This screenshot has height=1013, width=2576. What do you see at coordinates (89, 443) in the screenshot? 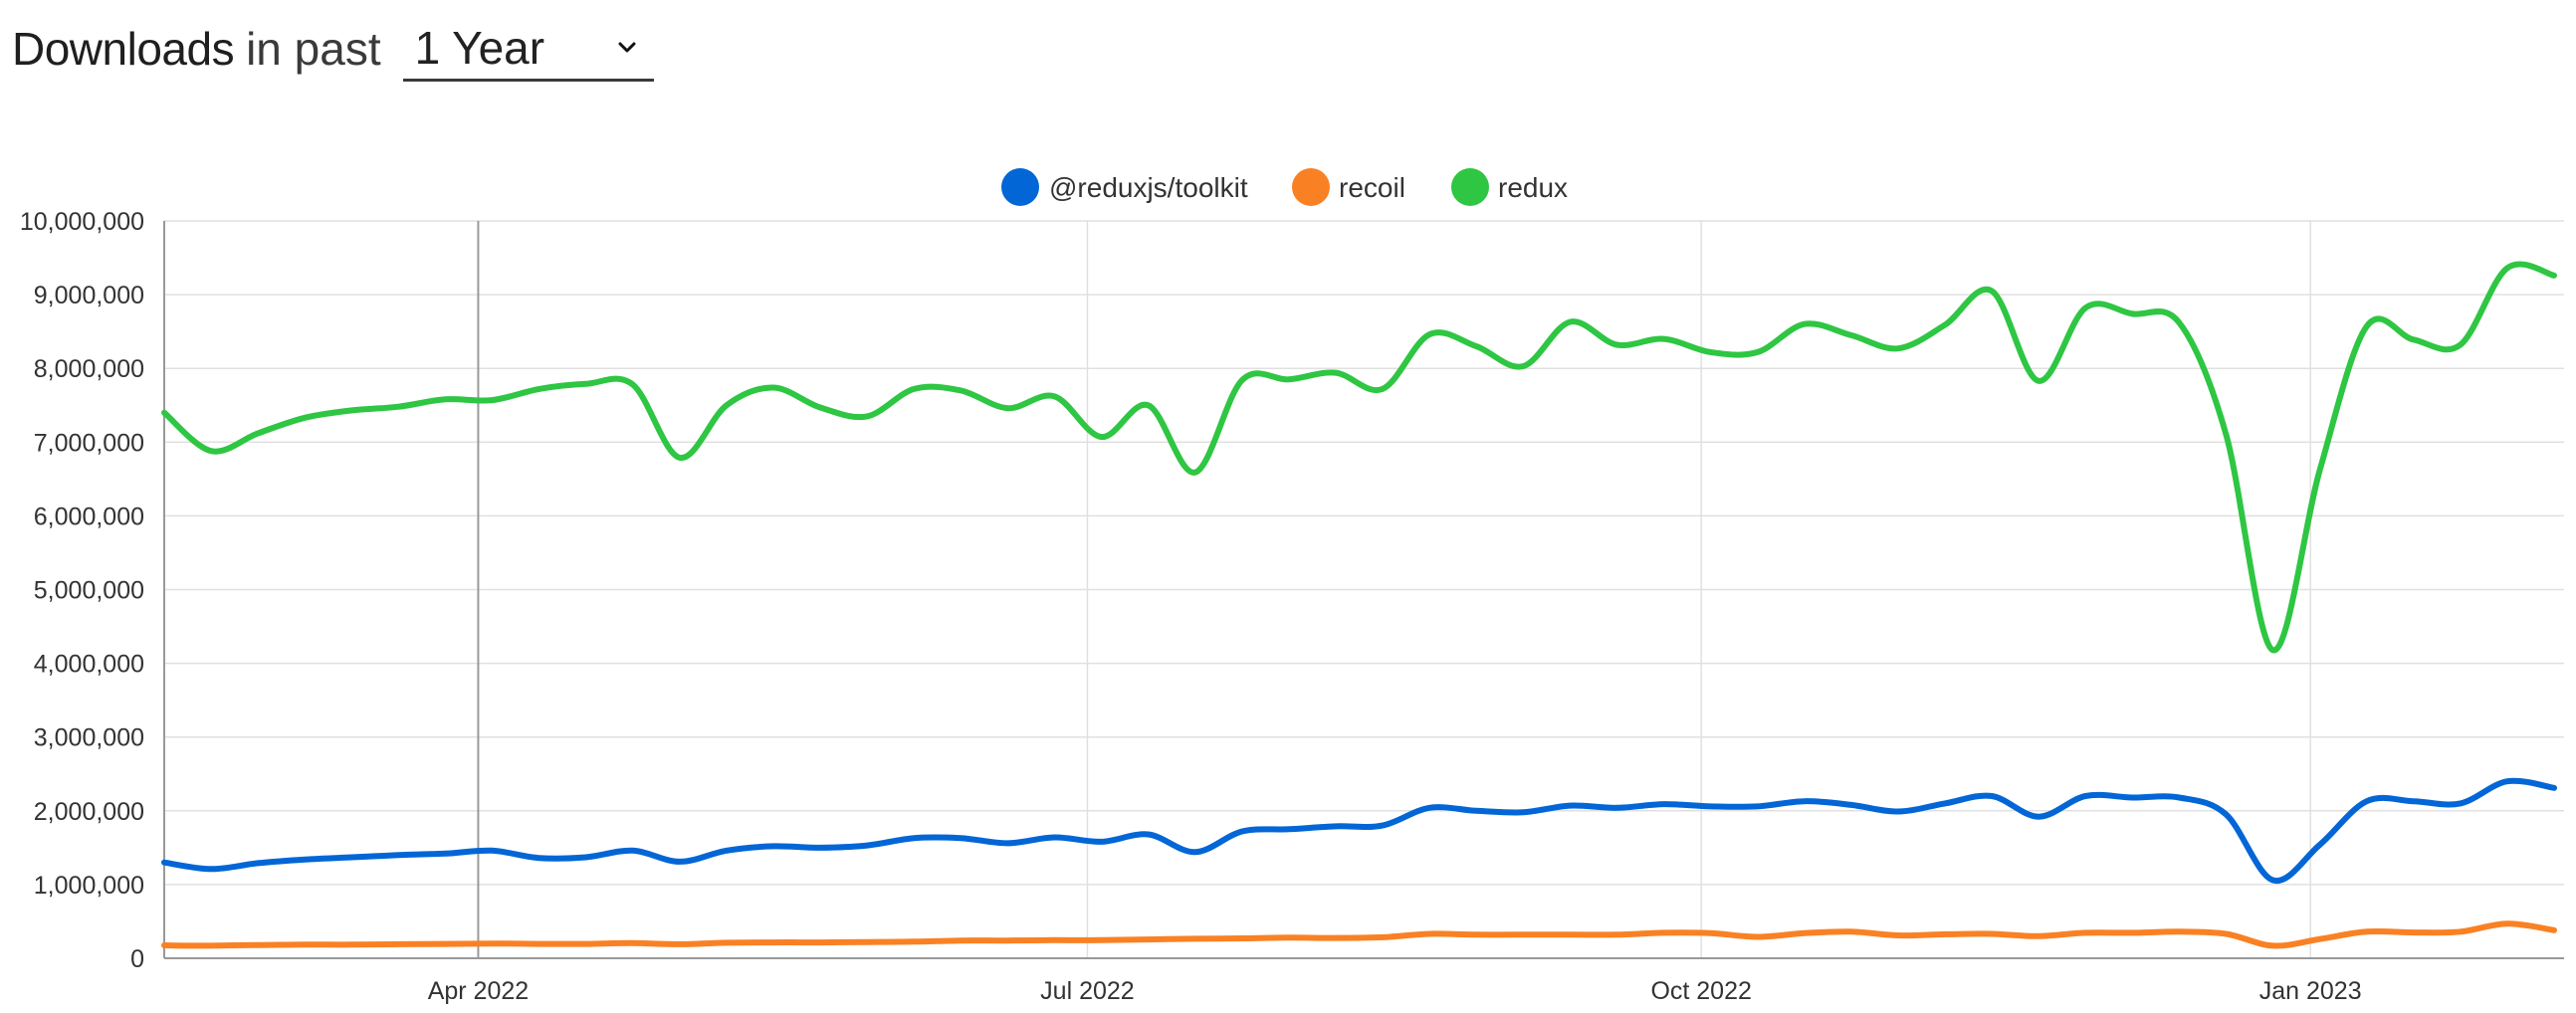
I see `y-tick-label: 7,000,000` at bounding box center [89, 443].